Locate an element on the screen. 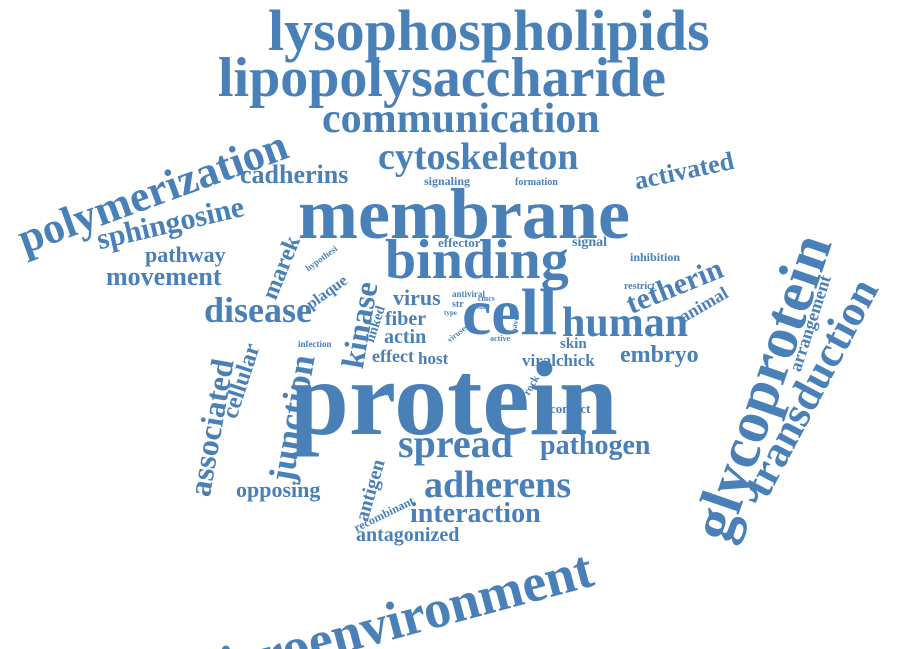 Image resolution: width=900 pixels, height=649 pixels. word-adherens: adherens is located at coordinates (498, 485).